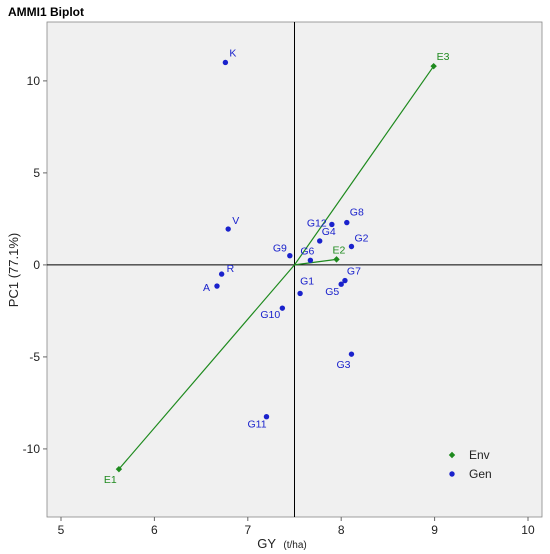  Describe the element at coordinates (317, 223) in the screenshot. I see `gen-label-g12: G12` at that location.